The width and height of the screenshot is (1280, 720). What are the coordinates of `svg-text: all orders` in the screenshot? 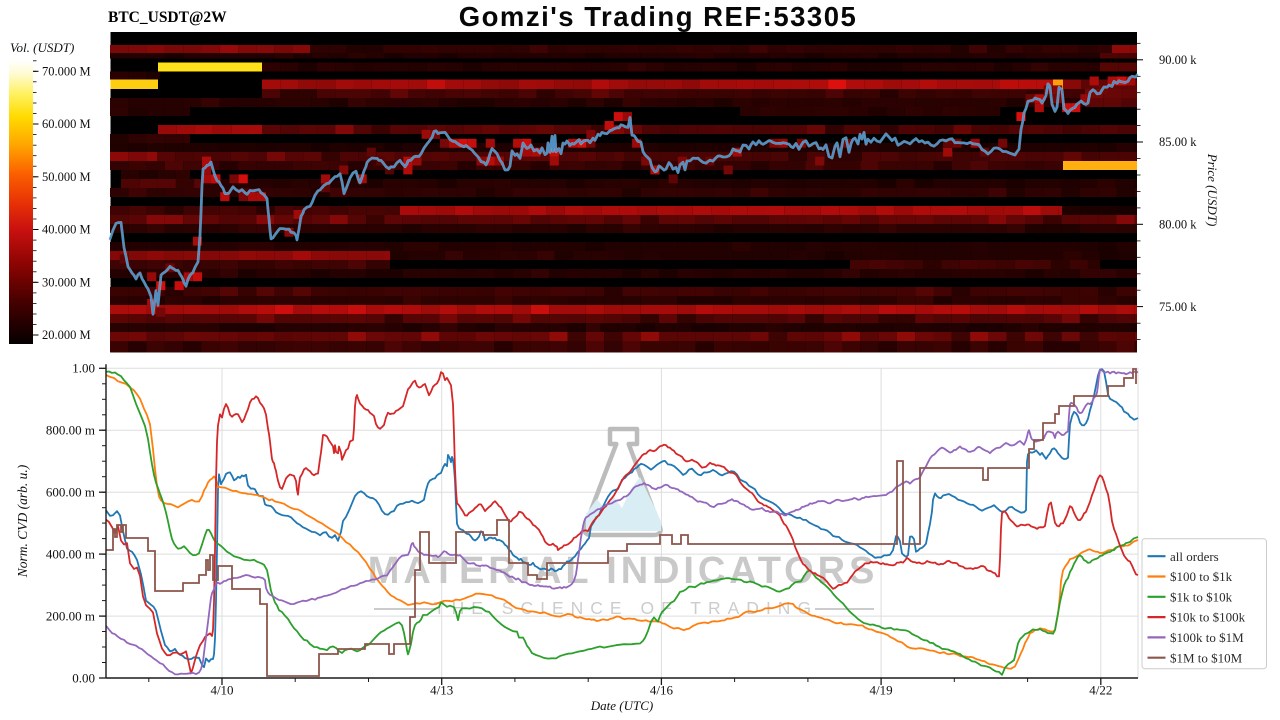 It's located at (1194, 556).